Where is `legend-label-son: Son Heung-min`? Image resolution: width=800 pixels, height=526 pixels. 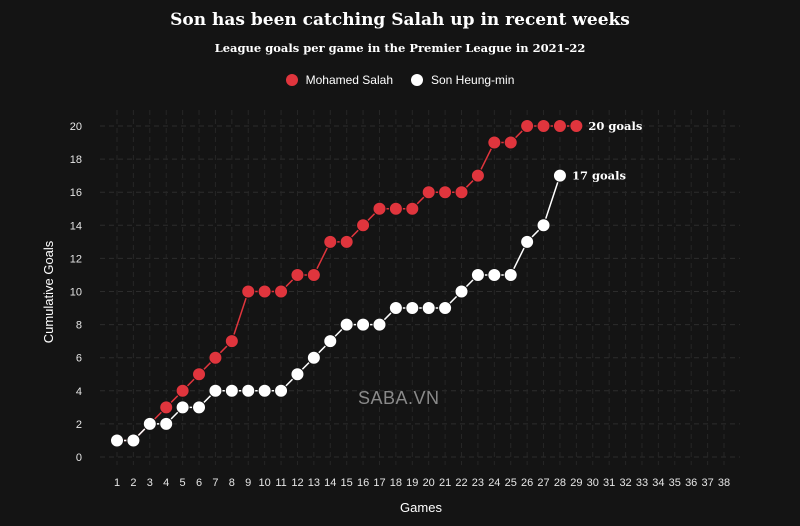
legend-label-son: Son Heung-min is located at coordinates (473, 80).